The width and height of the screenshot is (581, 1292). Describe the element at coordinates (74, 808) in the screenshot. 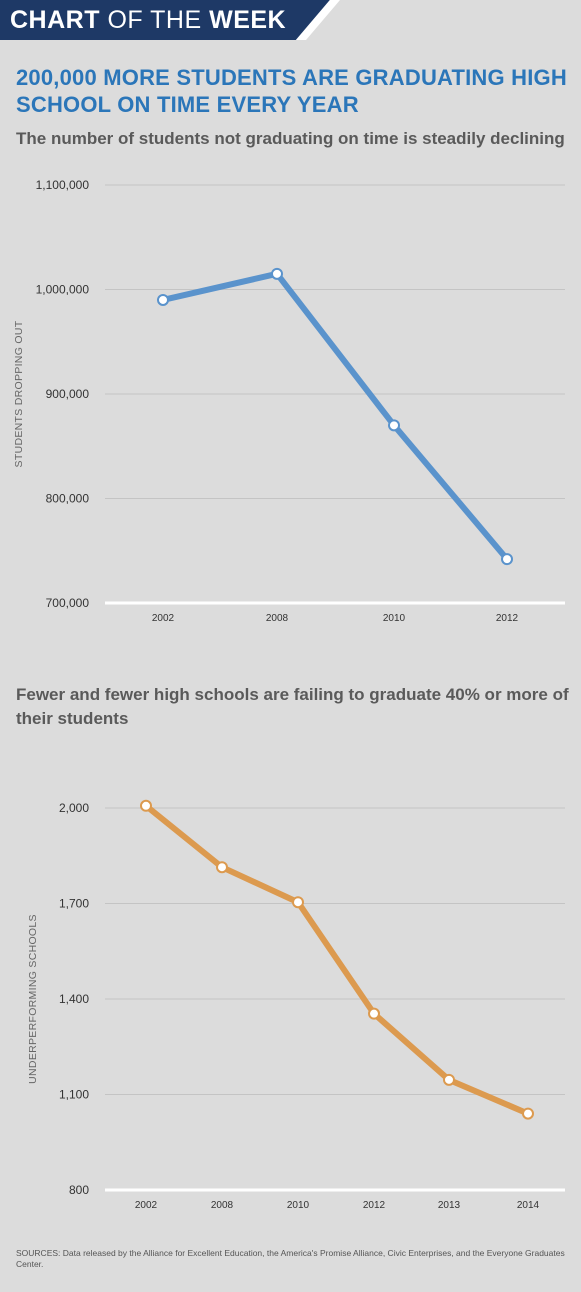

I see `y-tick-label: 2,000` at that location.